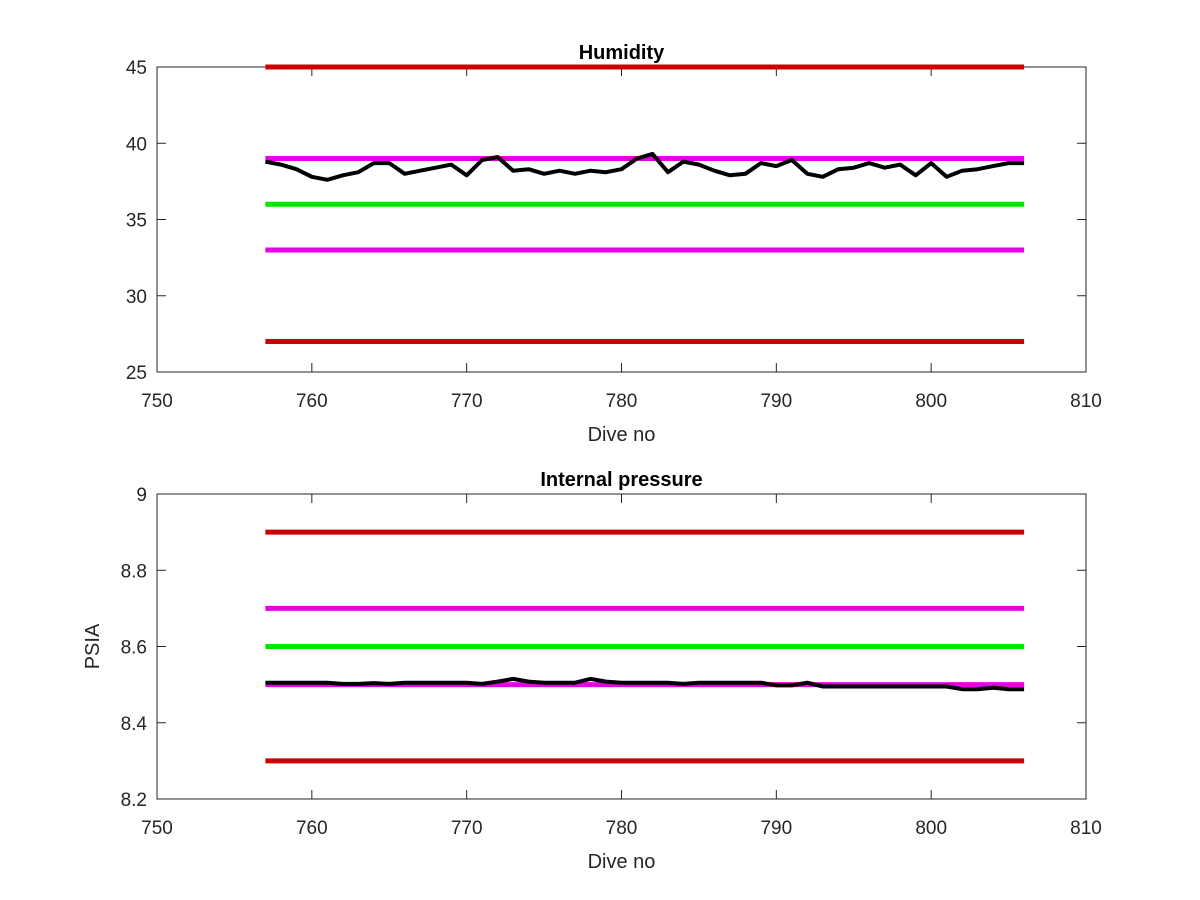 Image resolution: width=1200 pixels, height=900 pixels. Describe the element at coordinates (622, 53) in the screenshot. I see `chart-title: Humidity` at that location.